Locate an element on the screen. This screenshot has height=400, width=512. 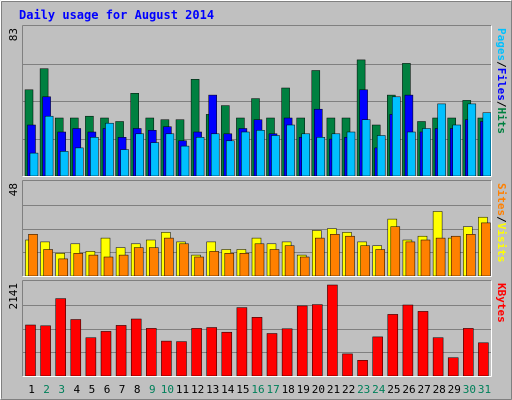
x-tick-label: 12 is located at coordinates (197, 389).